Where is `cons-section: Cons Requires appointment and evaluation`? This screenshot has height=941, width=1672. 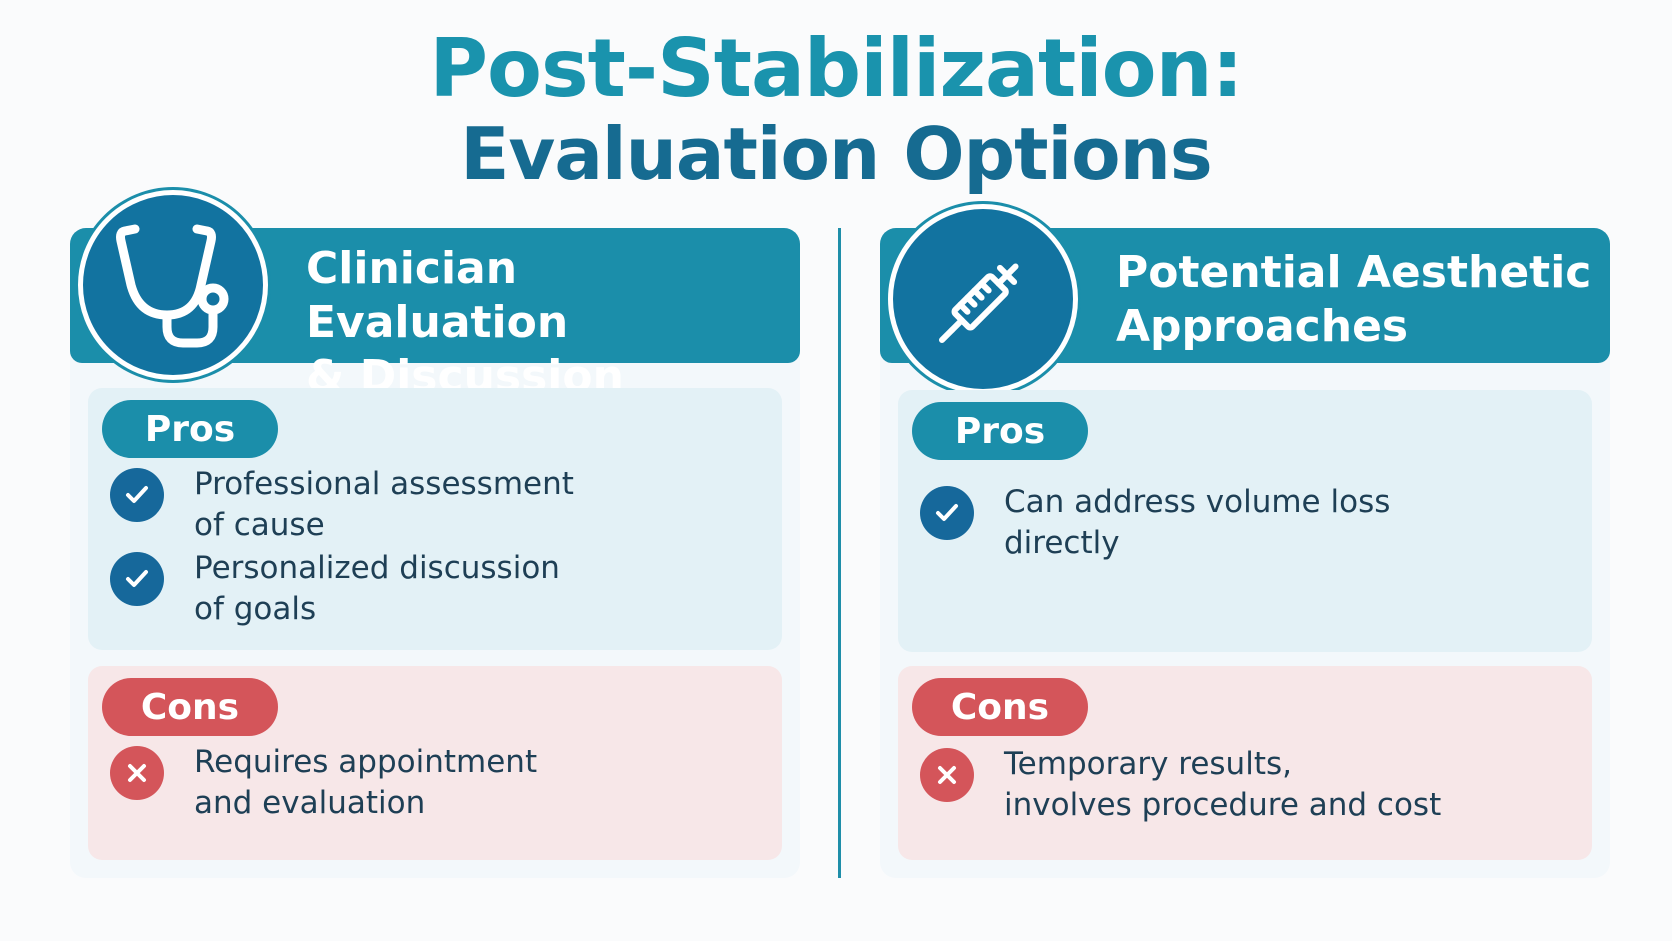
cons-section: Cons Requires appointment and evaluation is located at coordinates (435, 763).